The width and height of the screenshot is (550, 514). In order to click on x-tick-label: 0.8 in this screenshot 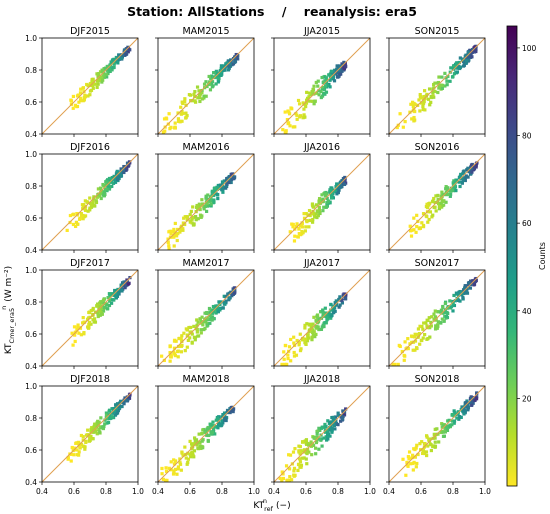, I will do `click(453, 491)`.